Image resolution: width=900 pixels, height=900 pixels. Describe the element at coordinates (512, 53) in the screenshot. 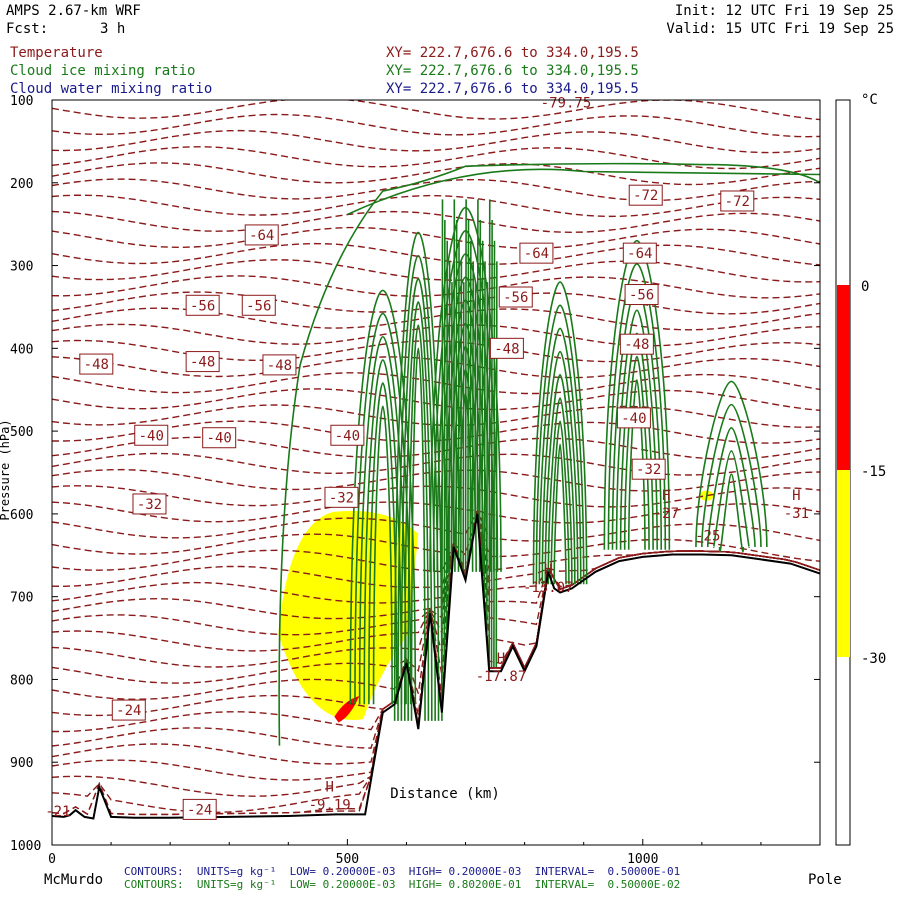

I see `field-xy-temperature: XY= 222.7,676.6 to 334.0,195.5` at that location.